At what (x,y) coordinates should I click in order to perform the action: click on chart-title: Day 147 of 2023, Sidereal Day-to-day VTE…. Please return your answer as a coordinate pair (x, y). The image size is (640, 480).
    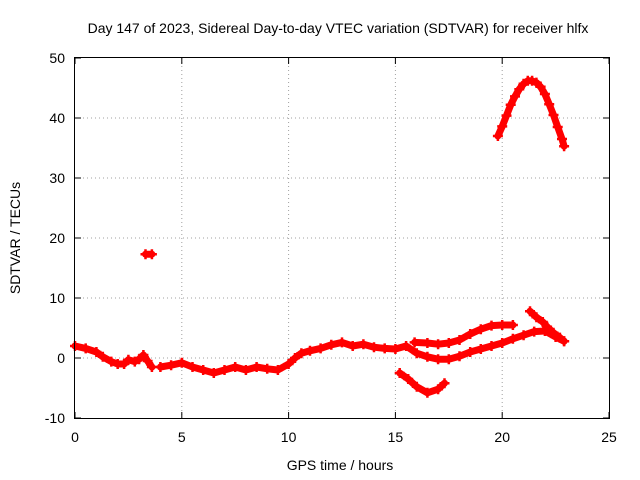
    Looking at the image, I should click on (338, 28).